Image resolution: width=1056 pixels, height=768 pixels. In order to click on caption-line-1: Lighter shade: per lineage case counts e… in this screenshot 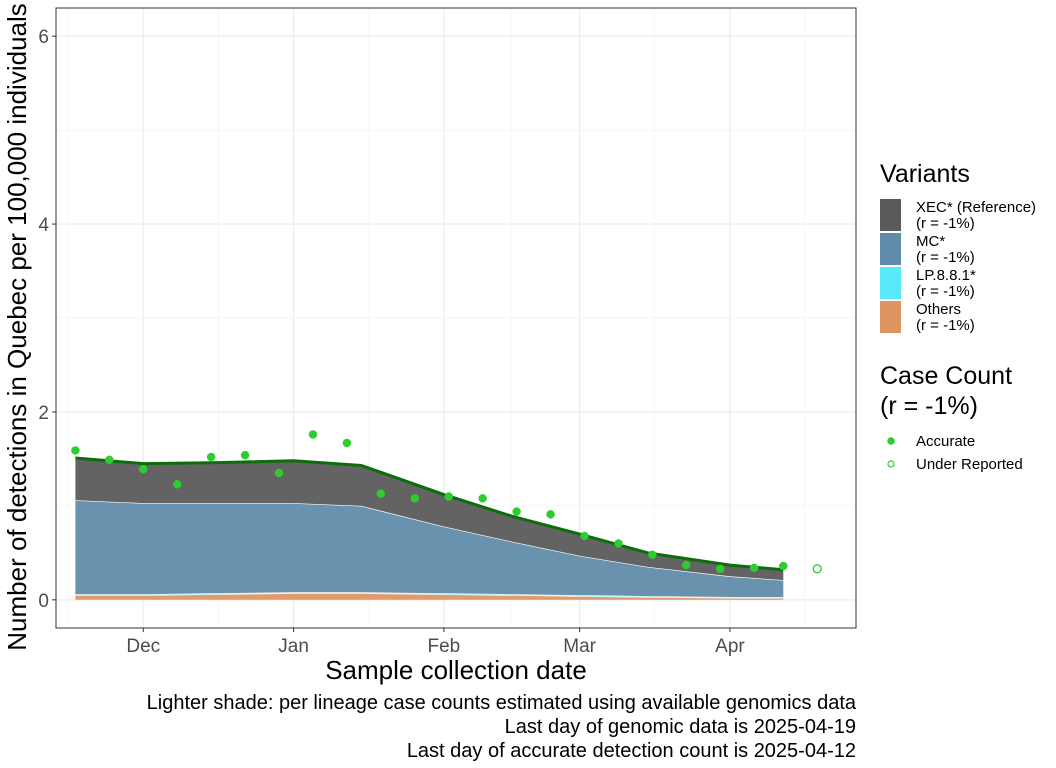, I will do `click(502, 703)`.